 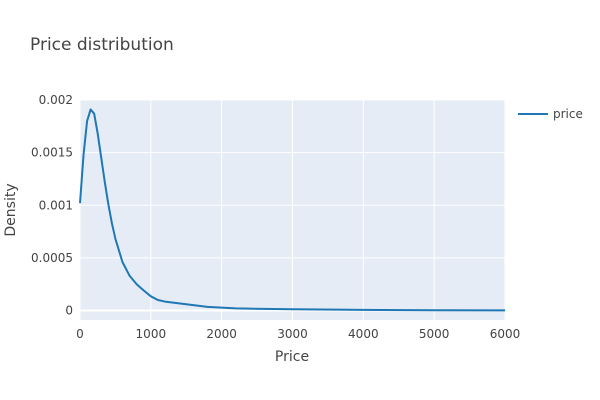 What do you see at coordinates (221, 334) in the screenshot?
I see `x-tick-label: 2000` at bounding box center [221, 334].